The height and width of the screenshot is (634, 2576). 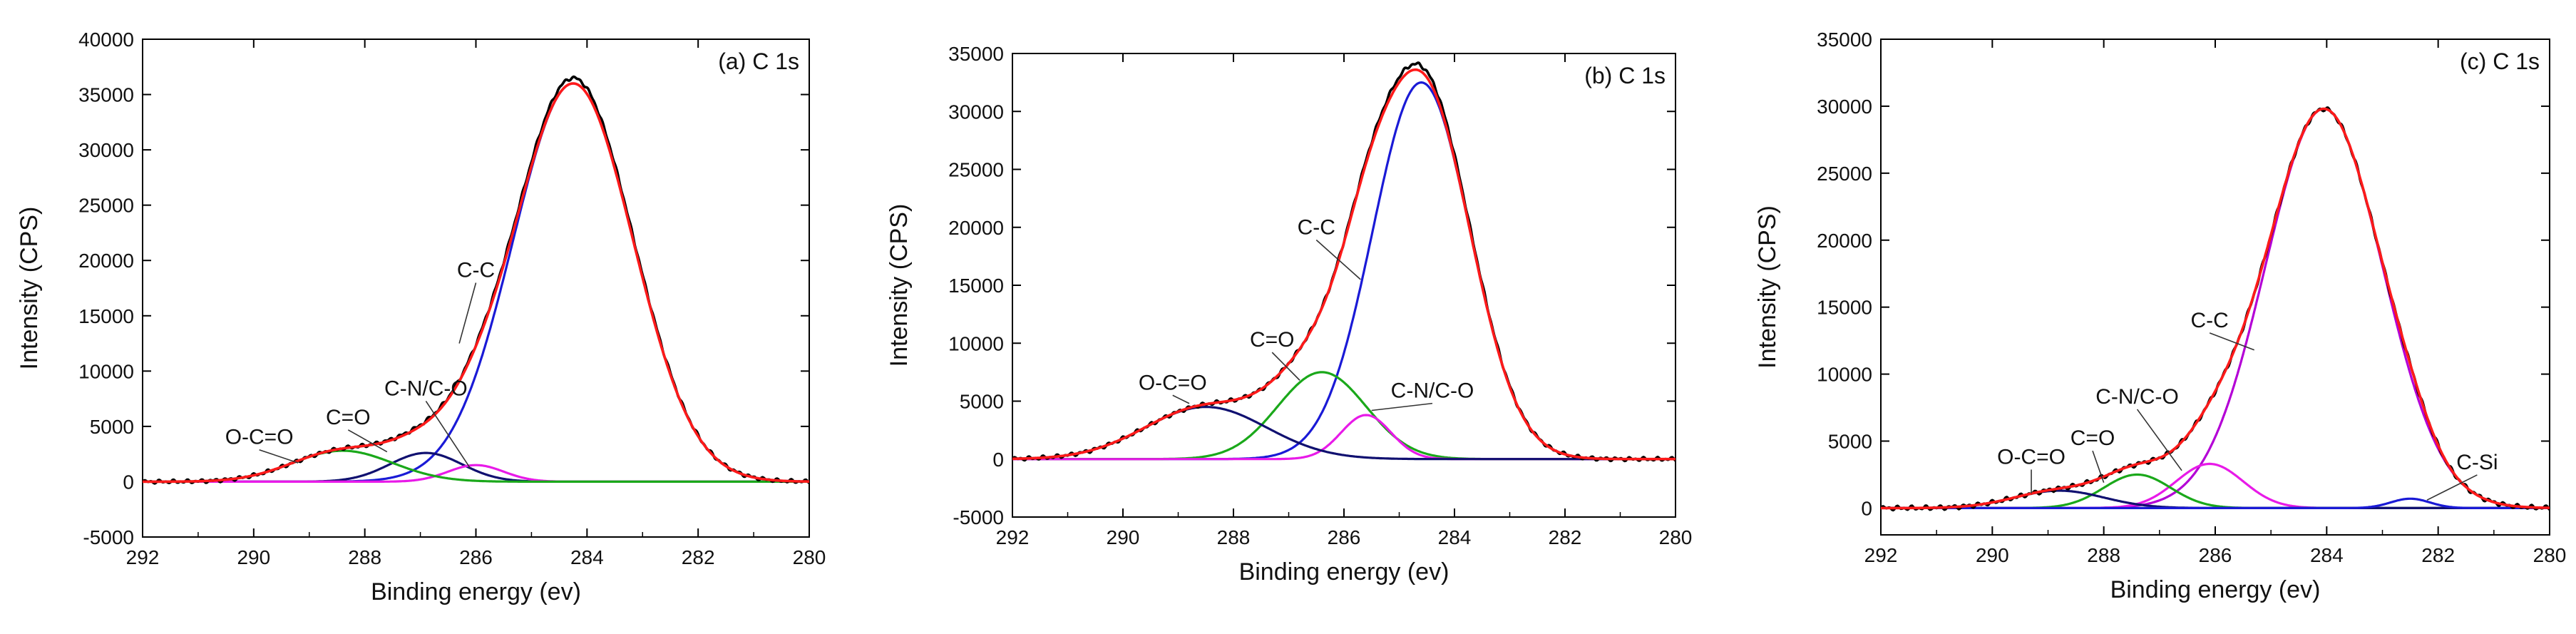 What do you see at coordinates (758, 61) in the screenshot?
I see `panel-title: (a) C 1s` at bounding box center [758, 61].